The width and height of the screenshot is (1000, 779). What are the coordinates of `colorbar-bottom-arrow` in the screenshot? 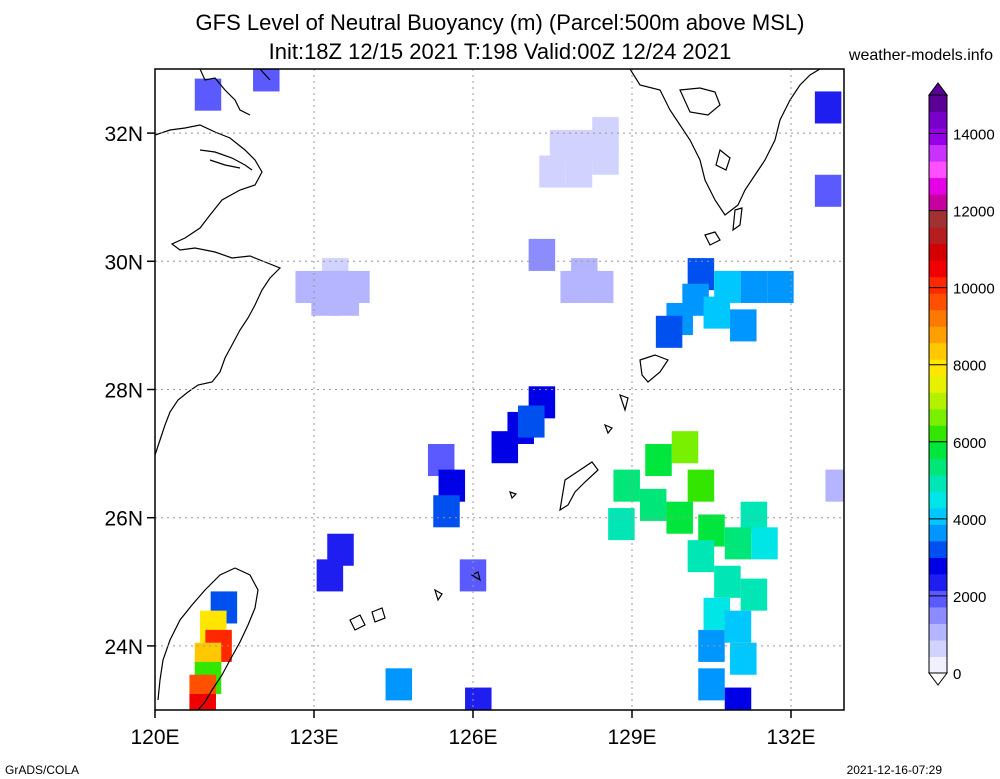 It's located at (938, 679).